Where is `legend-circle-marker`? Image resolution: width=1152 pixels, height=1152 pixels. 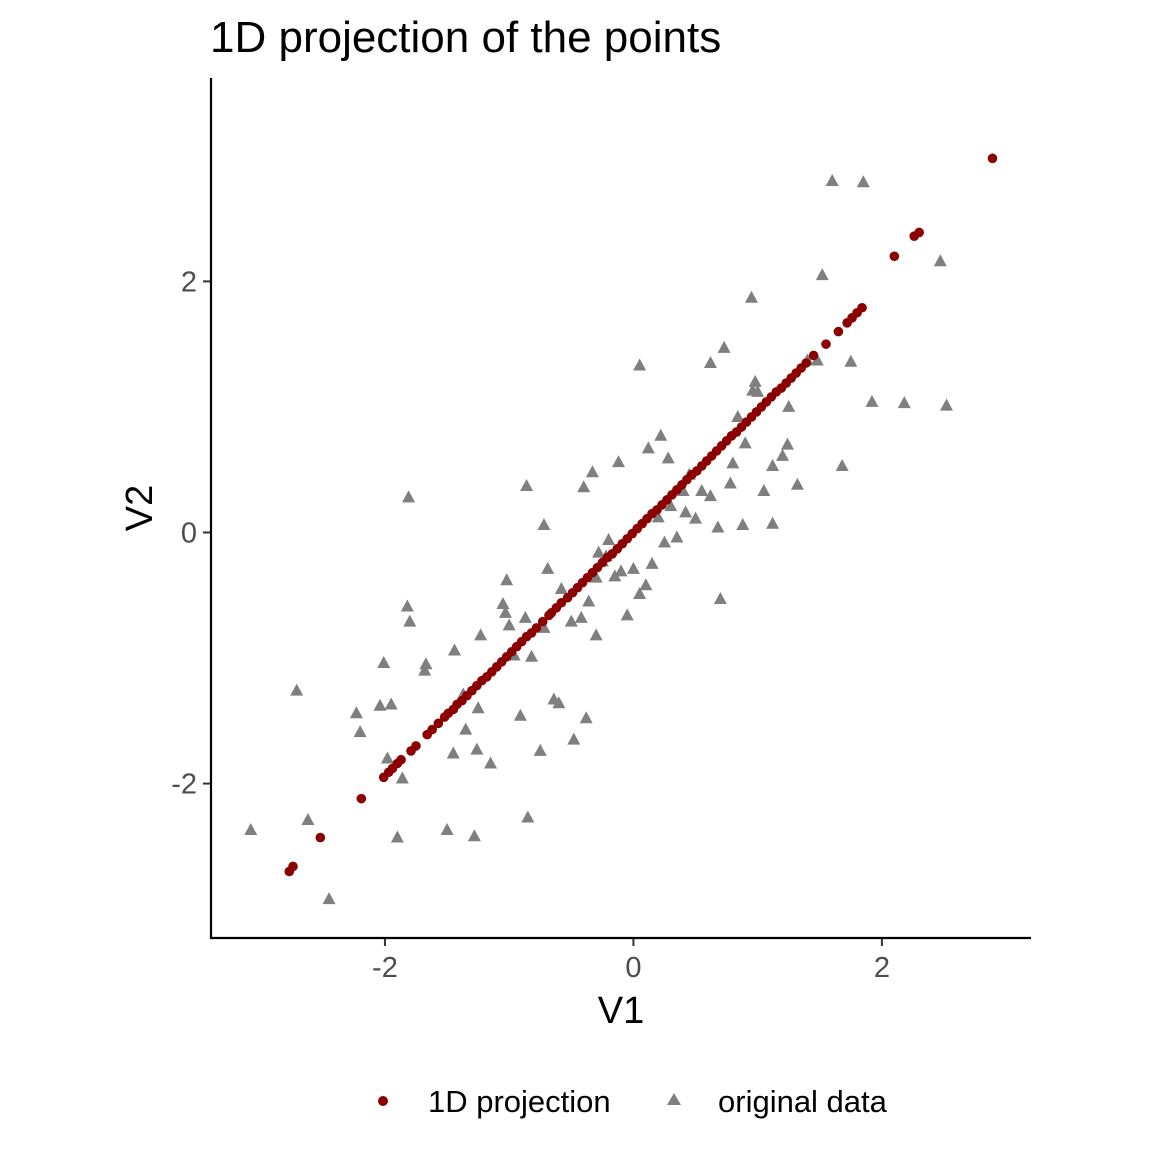 legend-circle-marker is located at coordinates (383, 1101).